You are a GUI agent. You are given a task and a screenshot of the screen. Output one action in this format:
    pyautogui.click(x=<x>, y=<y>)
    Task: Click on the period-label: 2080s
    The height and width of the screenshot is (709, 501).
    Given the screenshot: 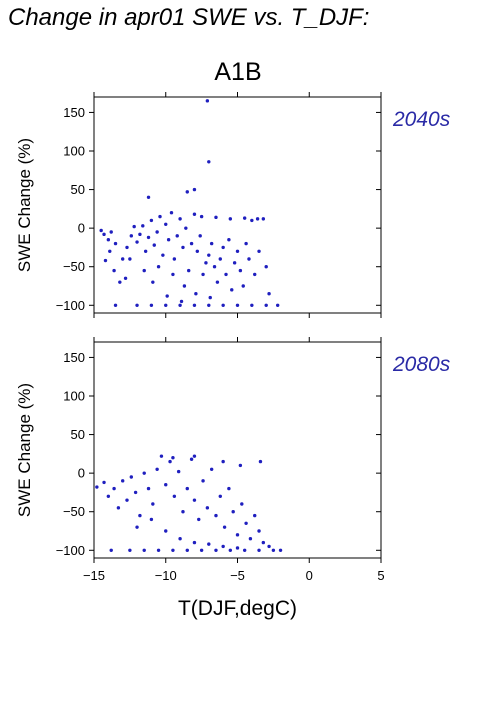 What is the action you would take?
    pyautogui.click(x=421, y=364)
    